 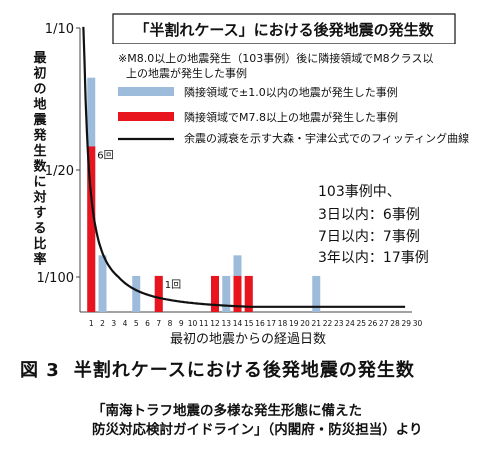 I want to click on chart-subtitle-line-2: 上の地震が発生した事例, so click(x=186, y=73).